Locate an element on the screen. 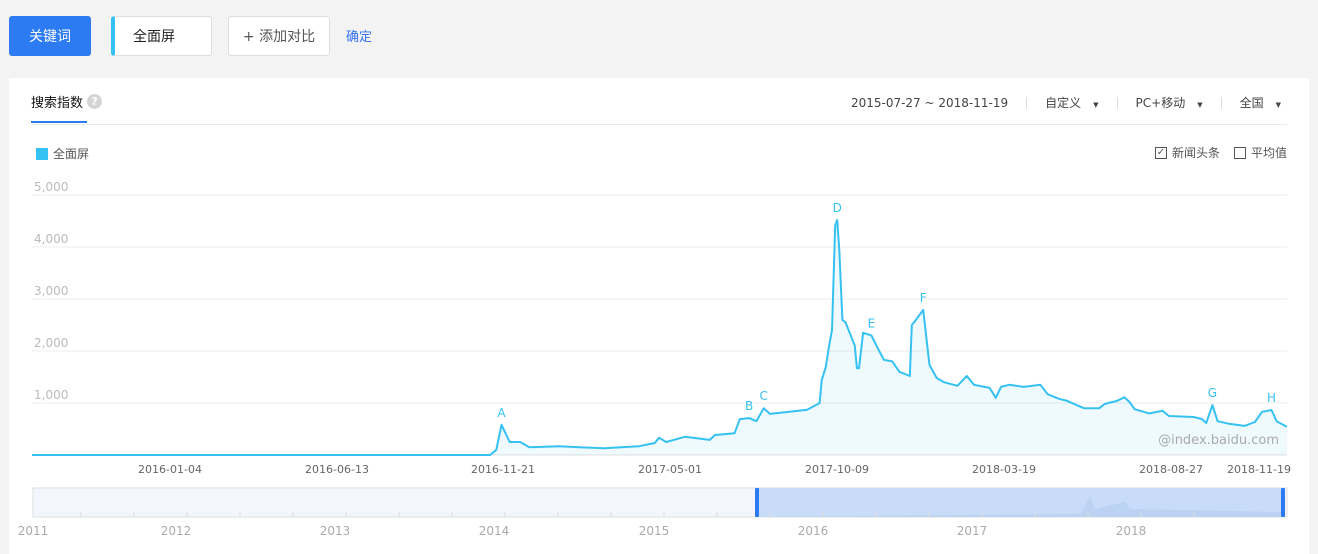 The image size is (1318, 554). x-tick-label: 2016-06-13 is located at coordinates (337, 469).